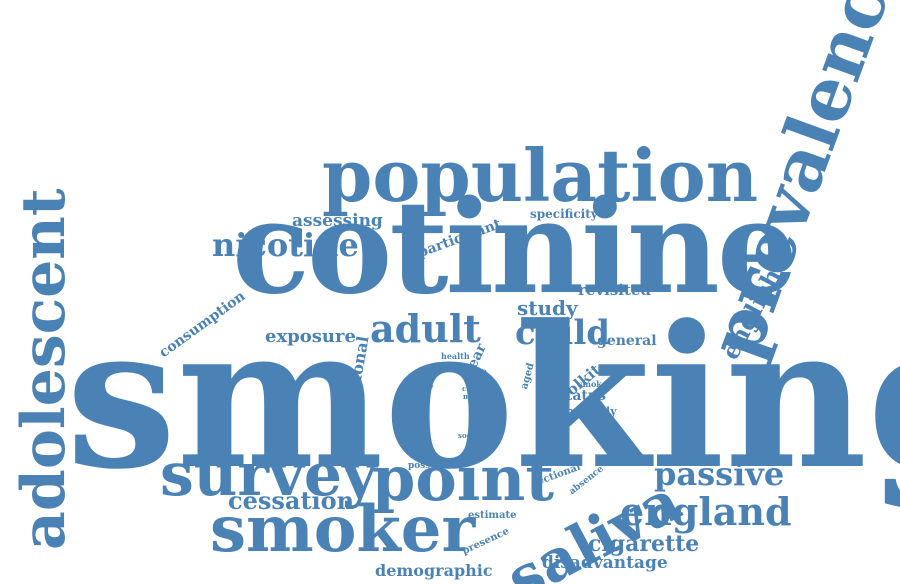 The height and width of the screenshot is (584, 900). I want to click on word-general: general, so click(627, 341).